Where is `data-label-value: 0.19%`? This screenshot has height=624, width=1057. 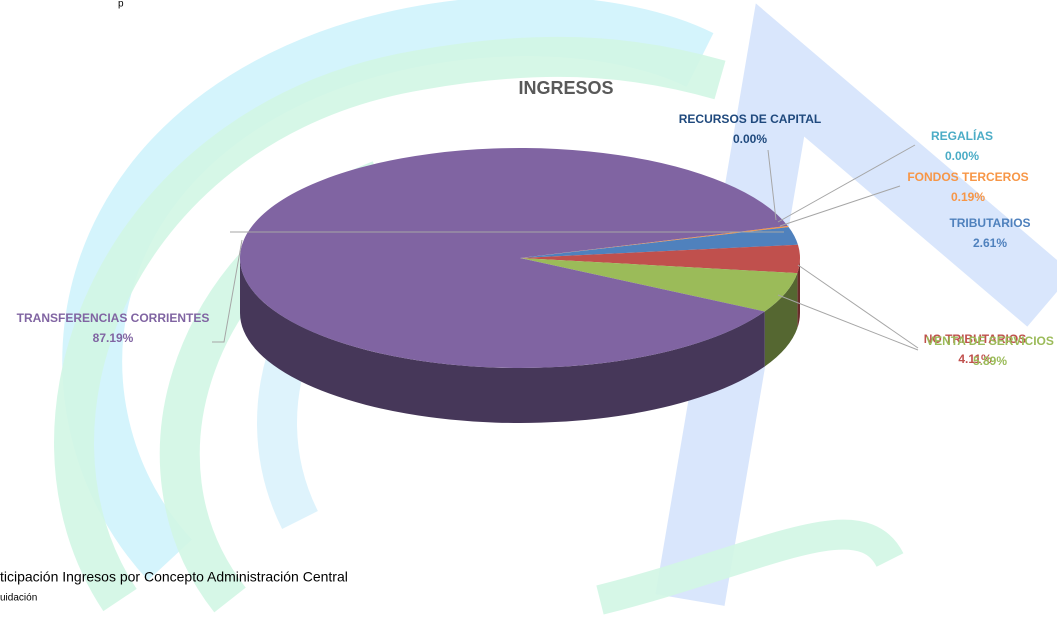
data-label-value: 0.19% is located at coordinates (968, 197).